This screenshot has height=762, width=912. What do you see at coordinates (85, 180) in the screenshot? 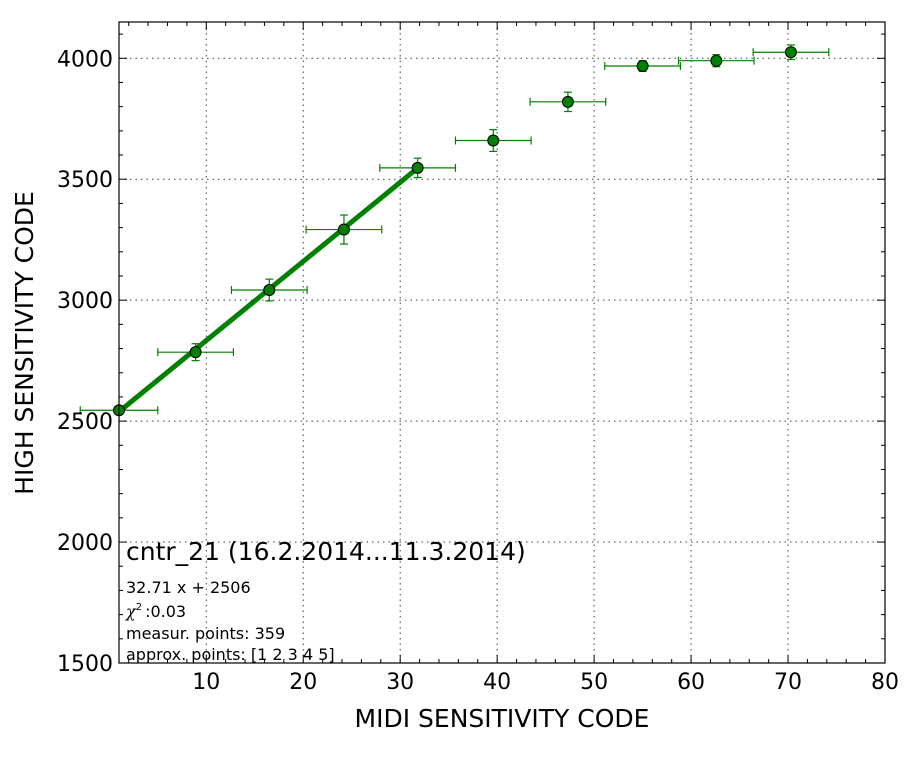
I see `y-tick-label: 3500` at bounding box center [85, 180].